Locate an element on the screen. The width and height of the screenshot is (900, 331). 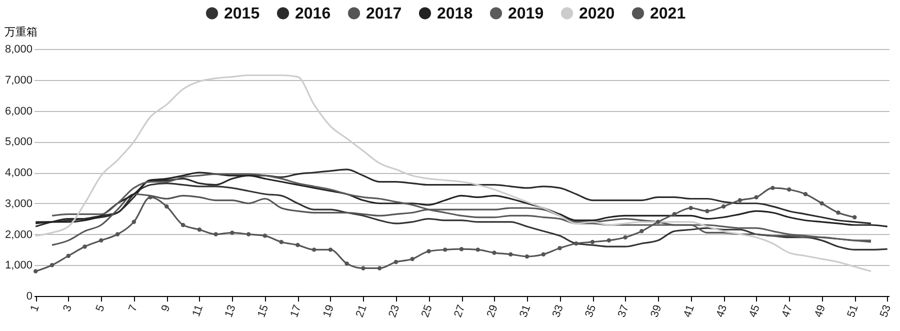
x-tick-label: 13 is located at coordinates (230, 311).